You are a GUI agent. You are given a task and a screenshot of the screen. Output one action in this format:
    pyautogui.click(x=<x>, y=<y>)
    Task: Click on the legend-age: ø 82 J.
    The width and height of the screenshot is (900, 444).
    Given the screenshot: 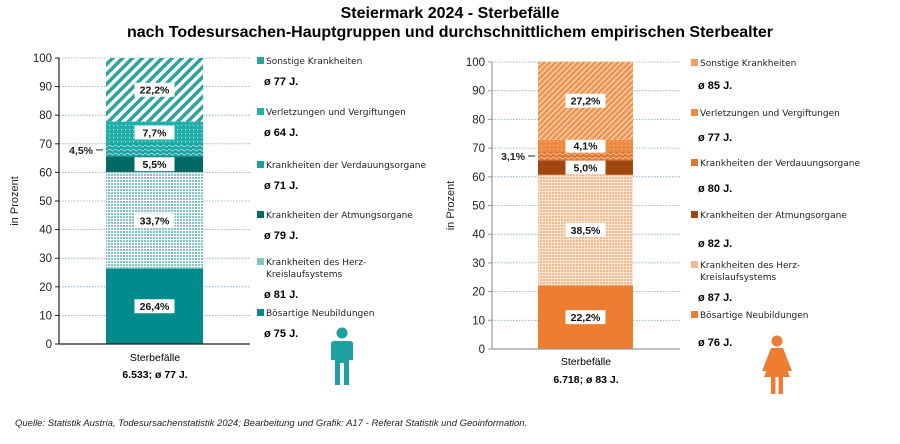 What is the action you would take?
    pyautogui.click(x=715, y=244)
    